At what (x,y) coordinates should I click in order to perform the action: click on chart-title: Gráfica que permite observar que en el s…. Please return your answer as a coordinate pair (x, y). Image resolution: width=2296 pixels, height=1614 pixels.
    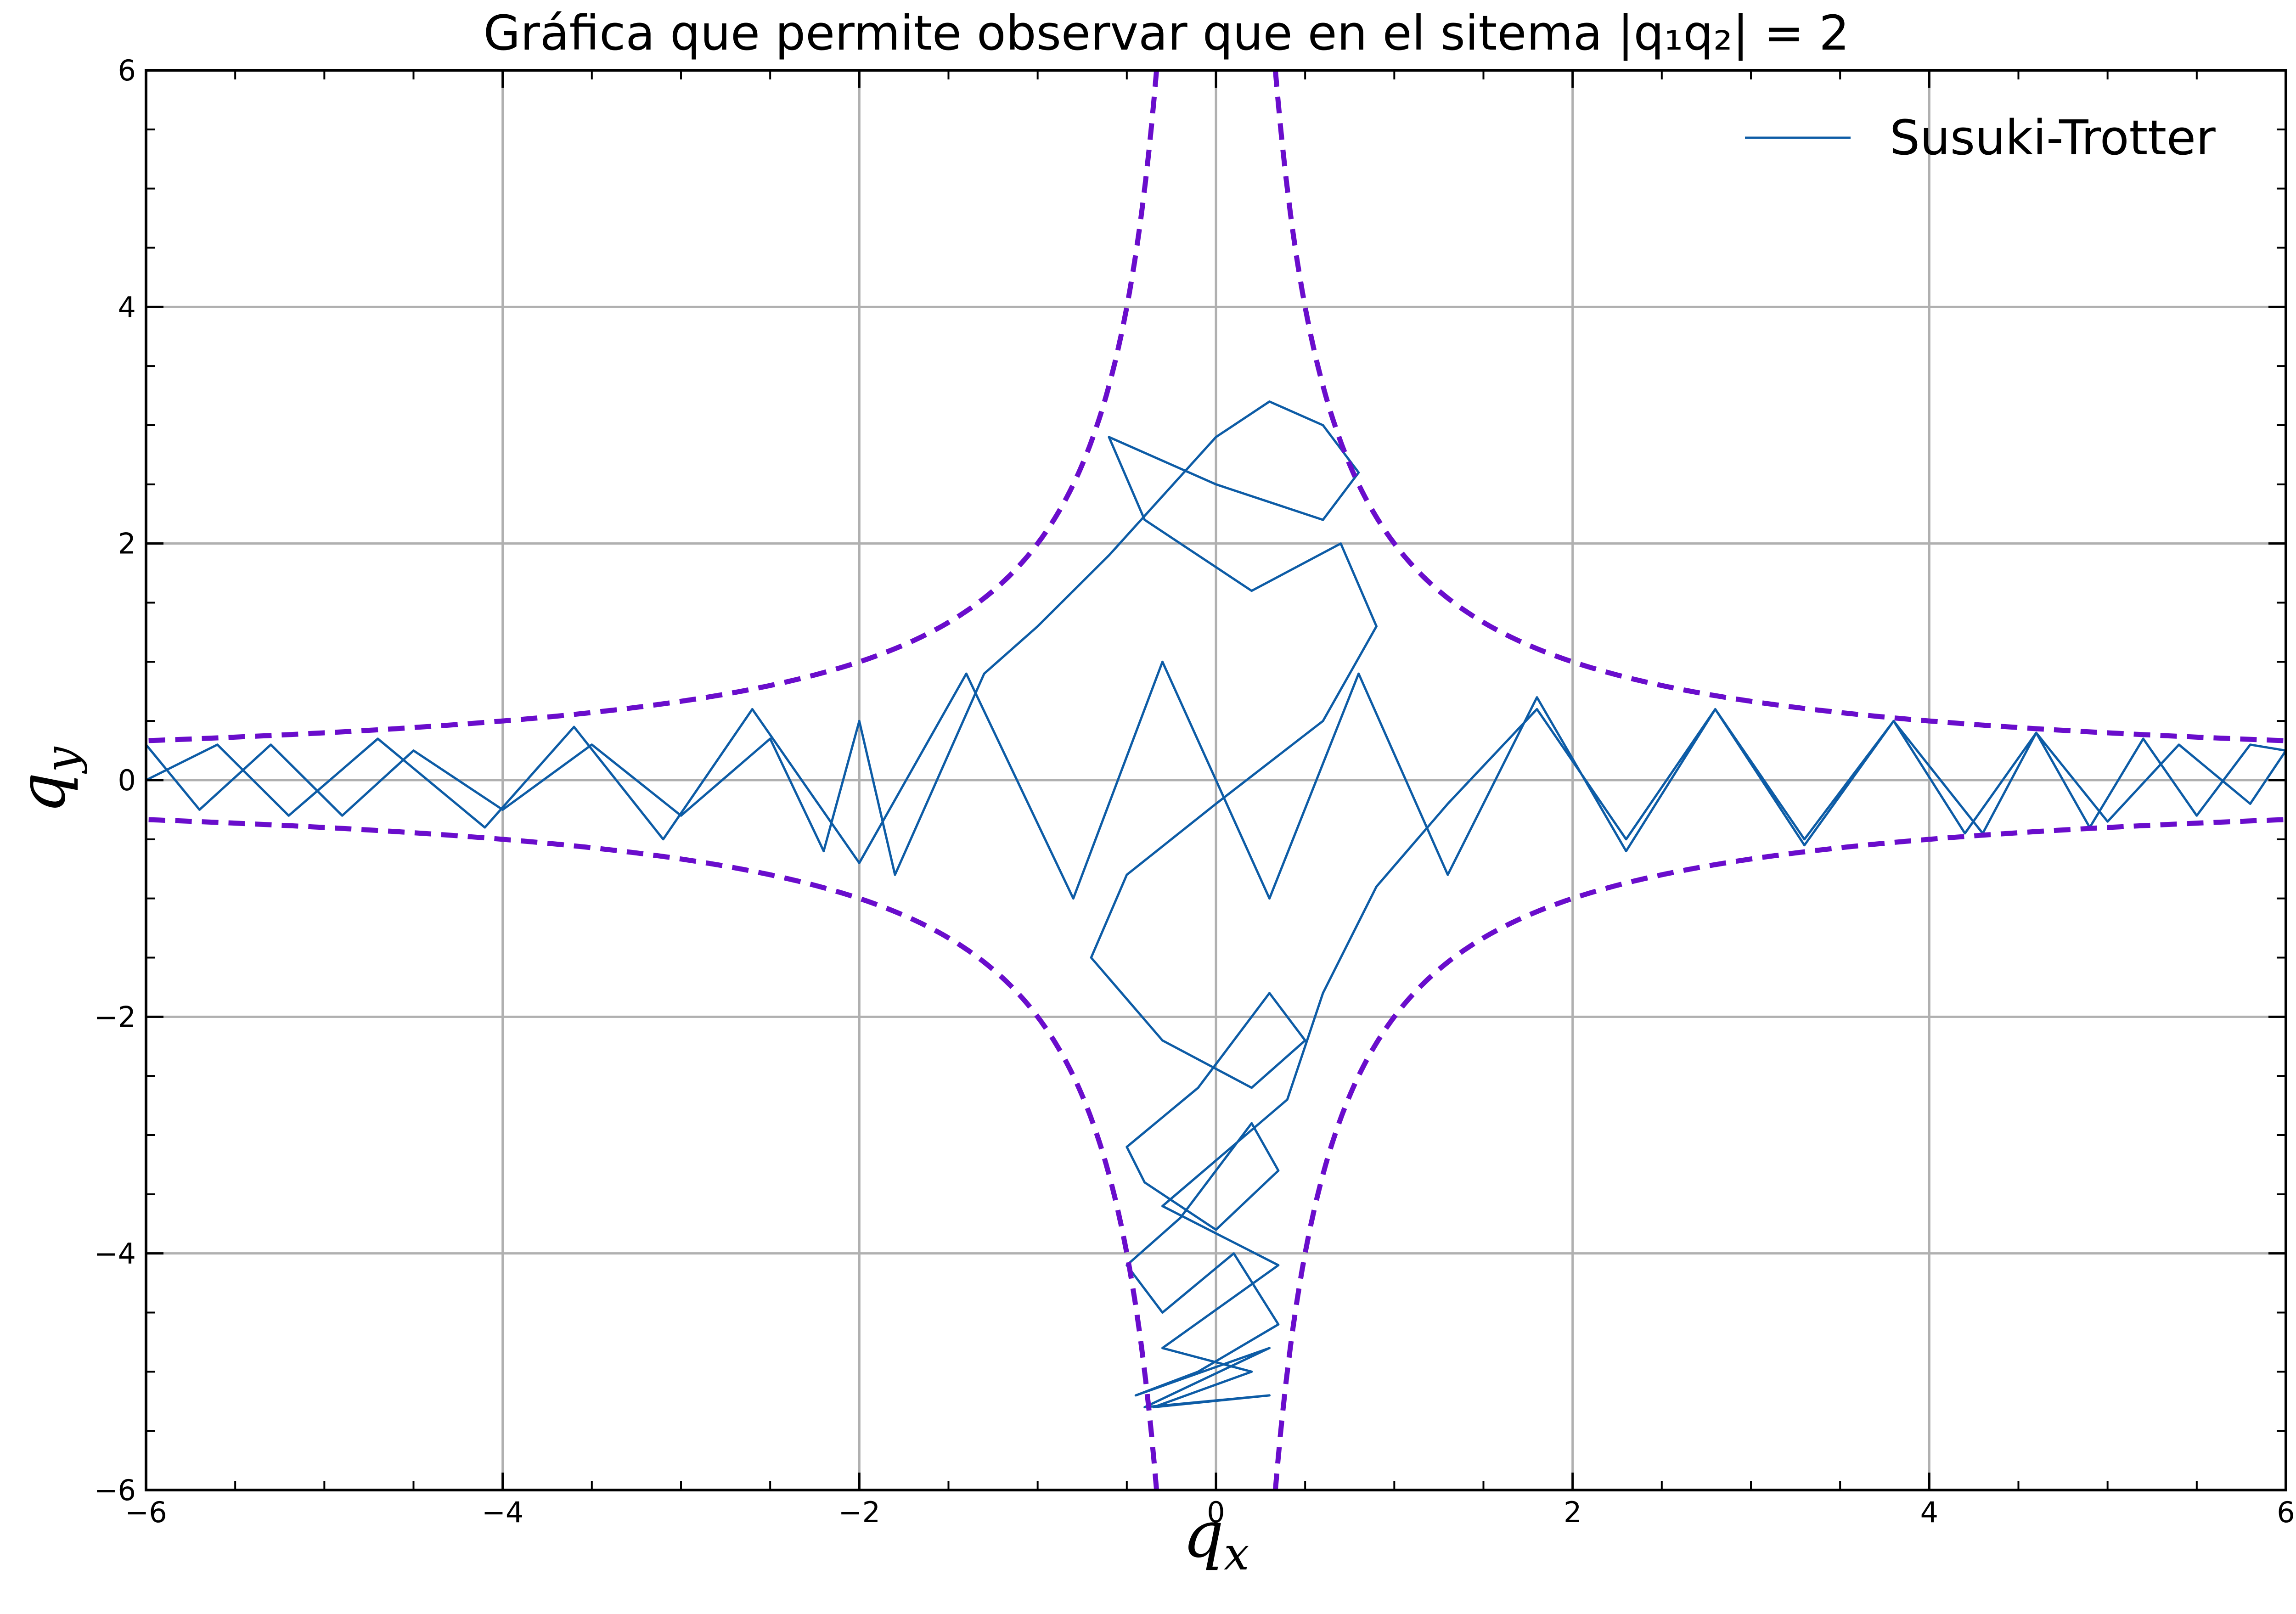
    Looking at the image, I should click on (1167, 33).